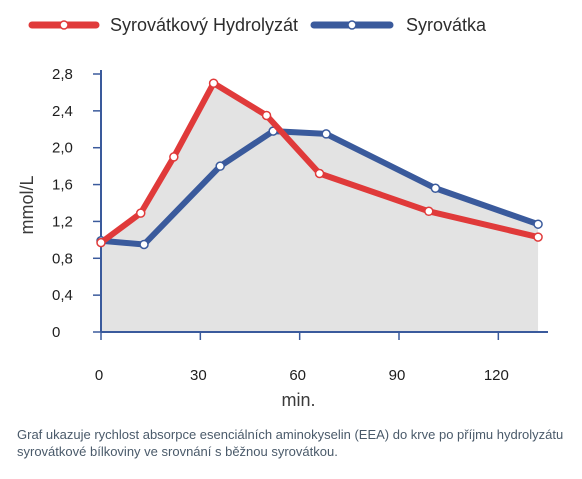  Describe the element at coordinates (27, 204) in the screenshot. I see `y-axis-title: mmol/L` at that location.